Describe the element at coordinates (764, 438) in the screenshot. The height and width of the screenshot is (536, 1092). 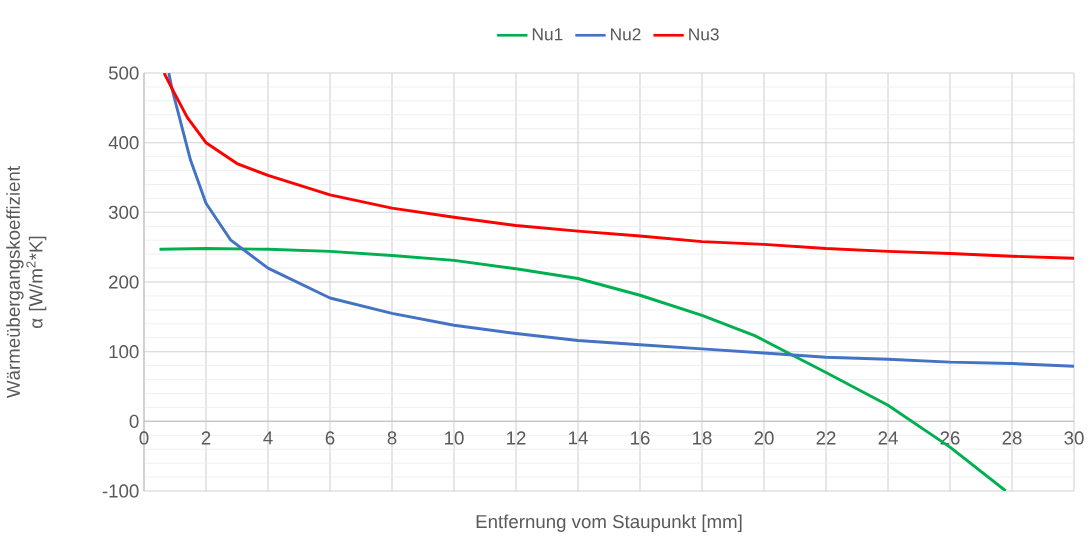
I see `x-tick-label: 20` at that location.